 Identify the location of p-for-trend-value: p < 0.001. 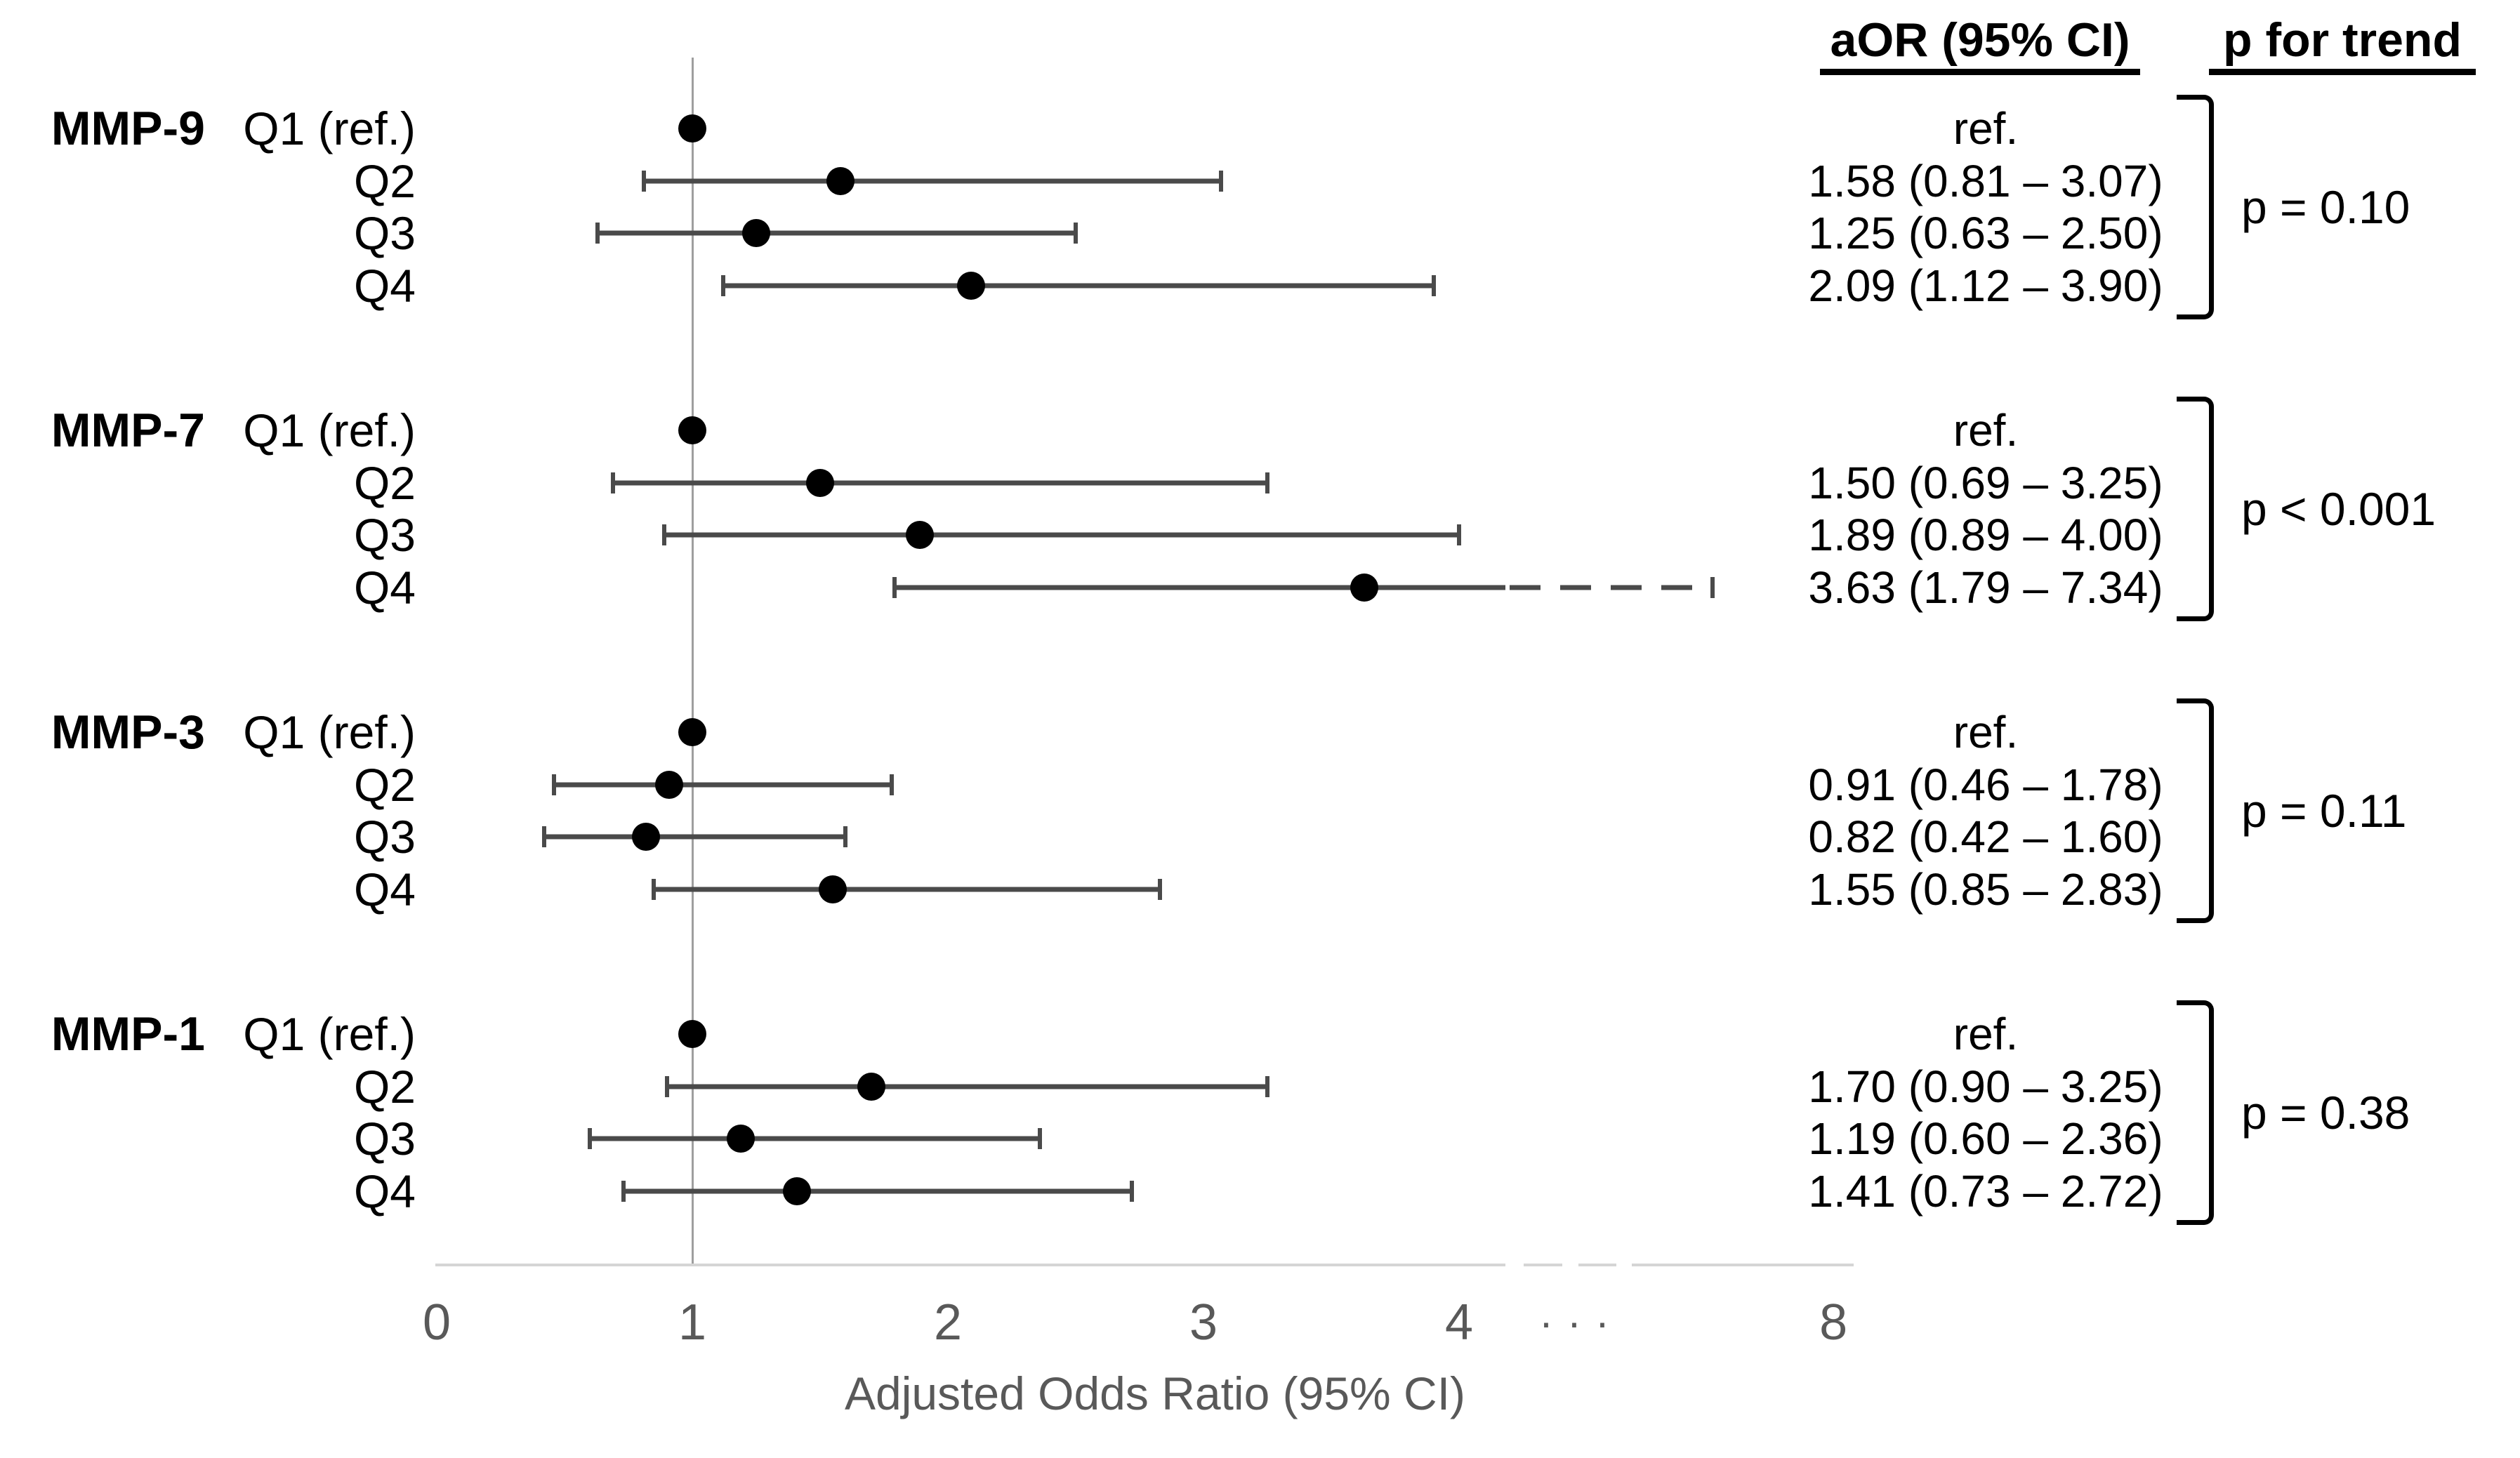
(2338, 509).